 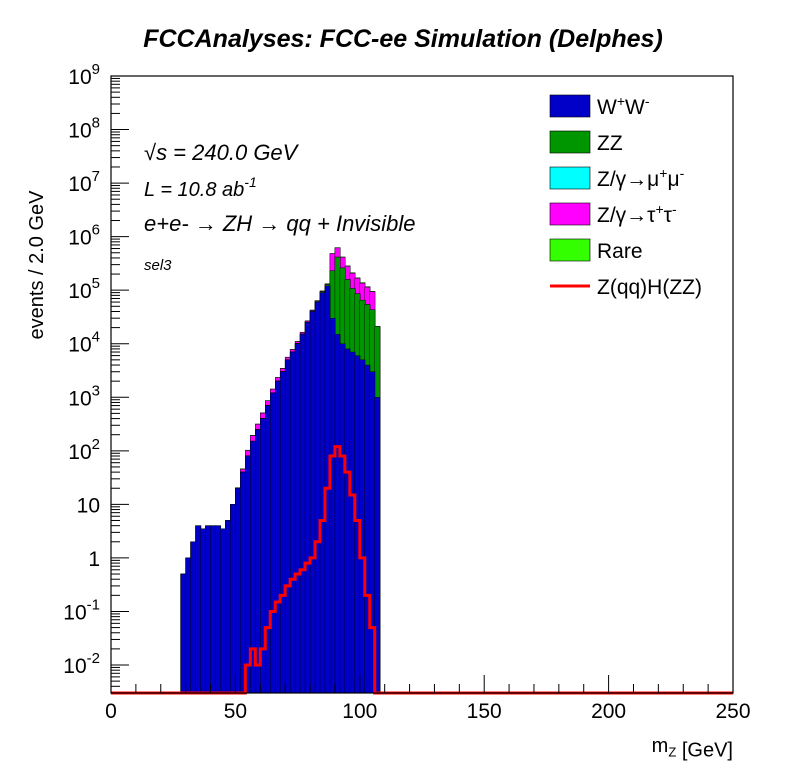 I want to click on legend-swatch-rare, so click(x=570, y=250).